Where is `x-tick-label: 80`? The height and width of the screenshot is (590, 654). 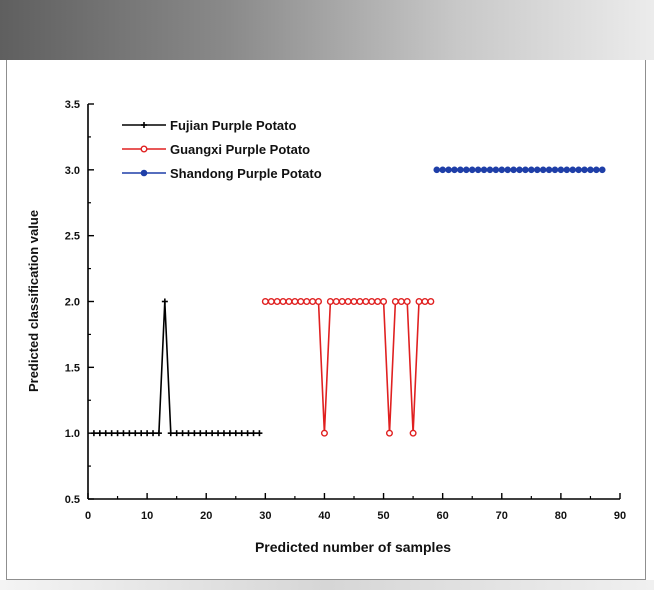
x-tick-label: 80 is located at coordinates (561, 516).